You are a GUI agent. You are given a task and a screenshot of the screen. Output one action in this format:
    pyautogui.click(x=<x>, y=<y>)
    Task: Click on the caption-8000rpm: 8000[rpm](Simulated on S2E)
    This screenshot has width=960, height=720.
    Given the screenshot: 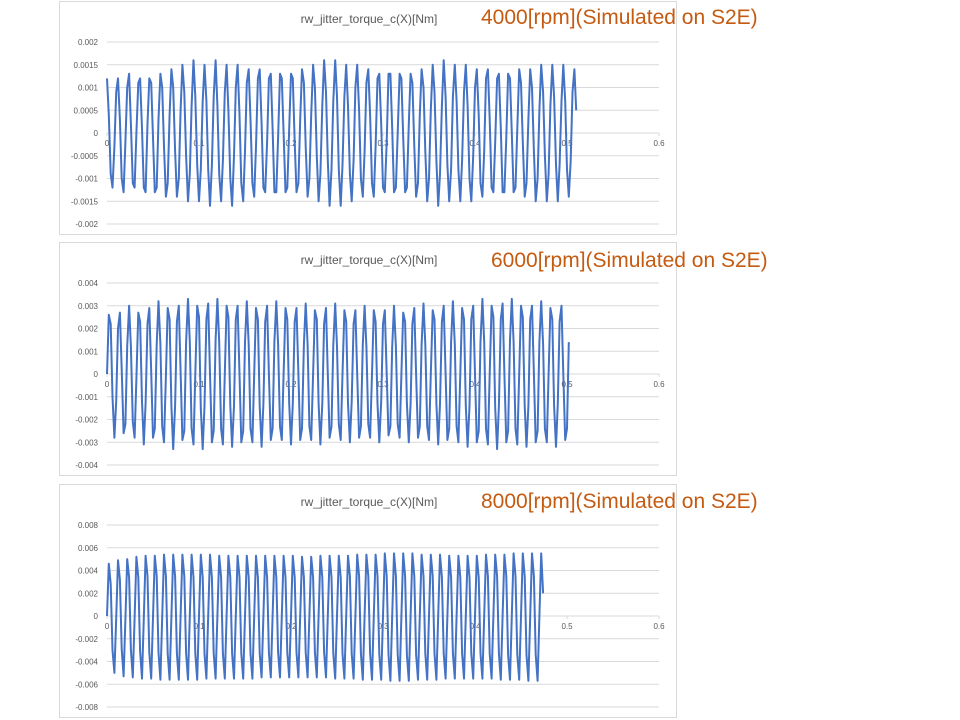 What is the action you would take?
    pyautogui.click(x=619, y=501)
    